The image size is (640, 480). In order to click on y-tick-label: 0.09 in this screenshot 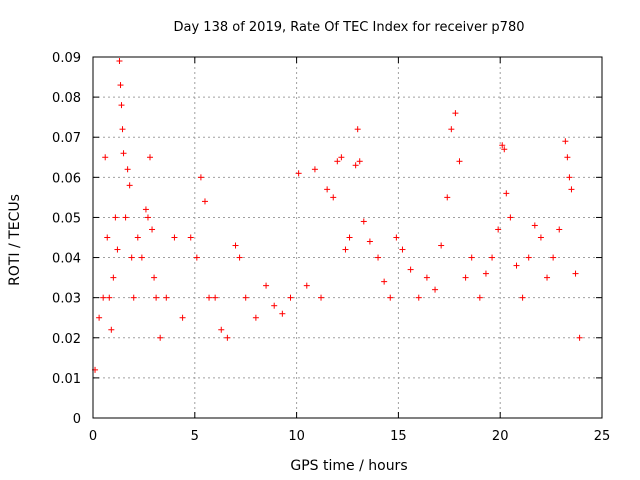, I will do `click(66, 58)`.